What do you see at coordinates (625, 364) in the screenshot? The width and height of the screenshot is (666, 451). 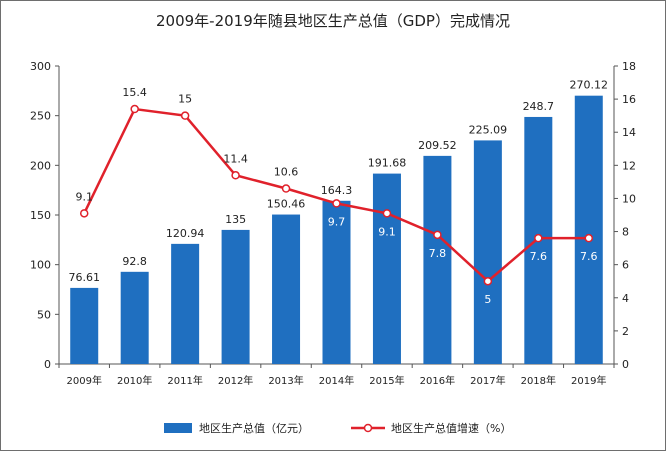 I see `right-tick-label: 0` at bounding box center [625, 364].